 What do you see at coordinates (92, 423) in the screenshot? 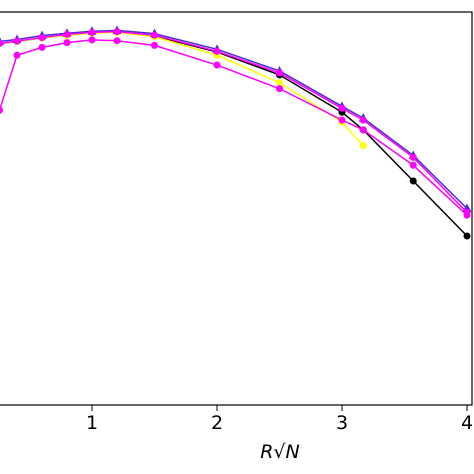
I see `x-tick-label: 1` at bounding box center [92, 423].